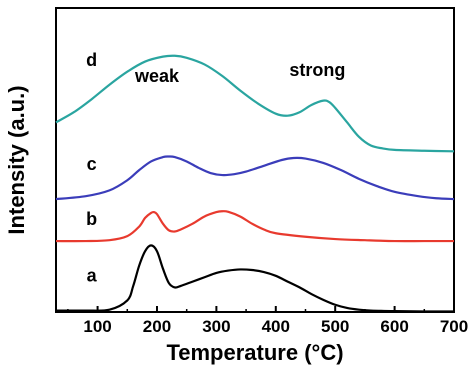 The height and width of the screenshot is (369, 471). Describe the element at coordinates (92, 276) in the screenshot. I see `series-a-label: a` at that location.